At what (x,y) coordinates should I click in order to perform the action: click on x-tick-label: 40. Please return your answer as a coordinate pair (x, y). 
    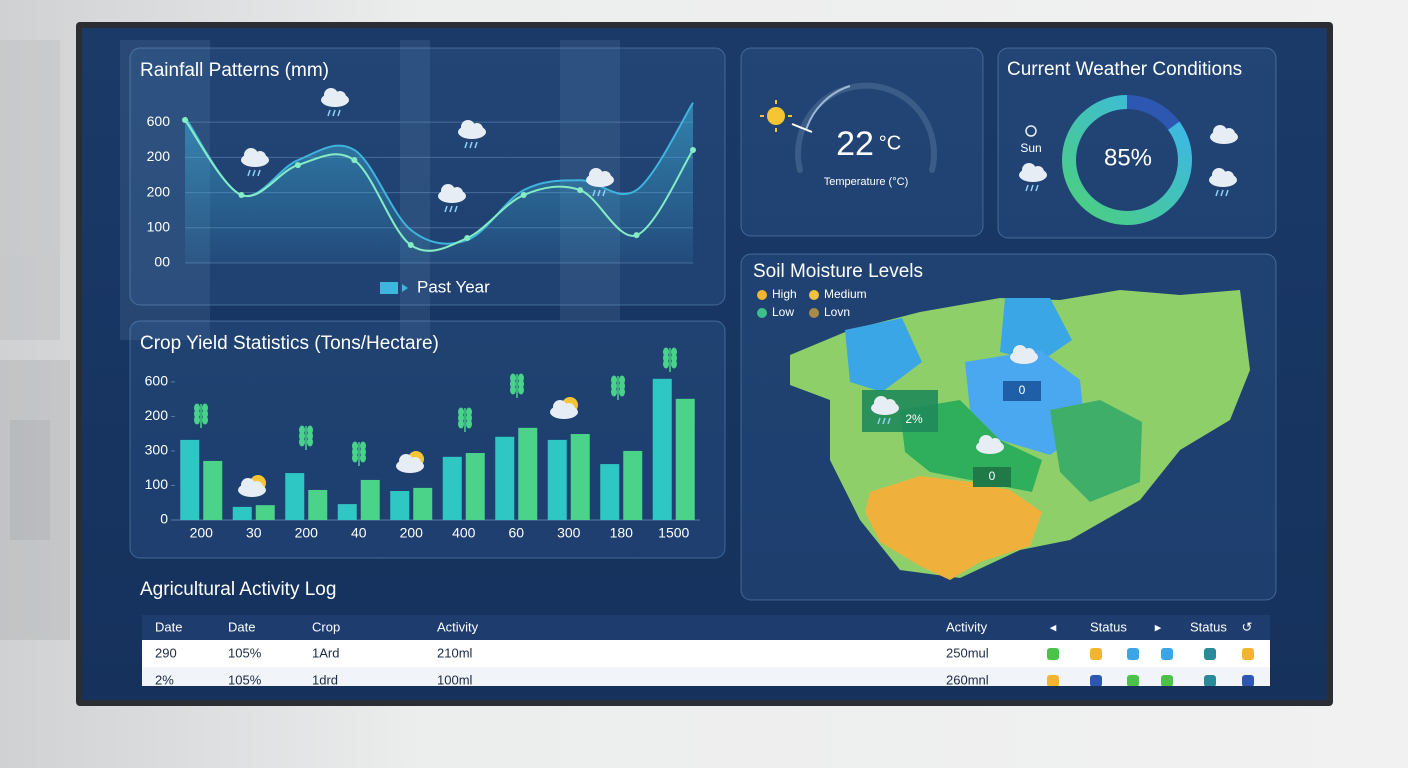
    Looking at the image, I should click on (359, 533).